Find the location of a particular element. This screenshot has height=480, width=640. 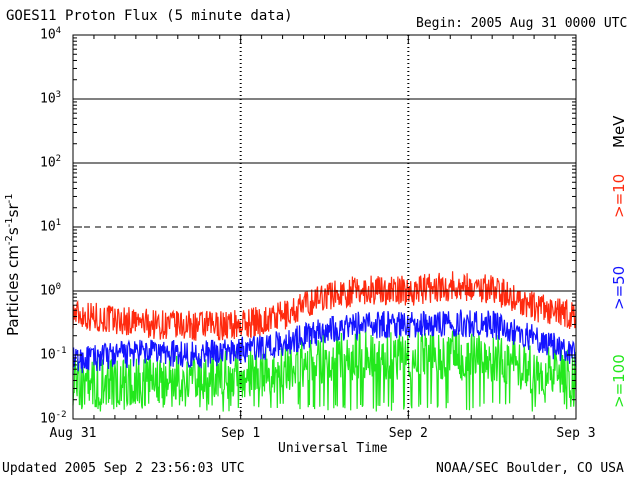

legend-ge100: >=100 is located at coordinates (619, 381).